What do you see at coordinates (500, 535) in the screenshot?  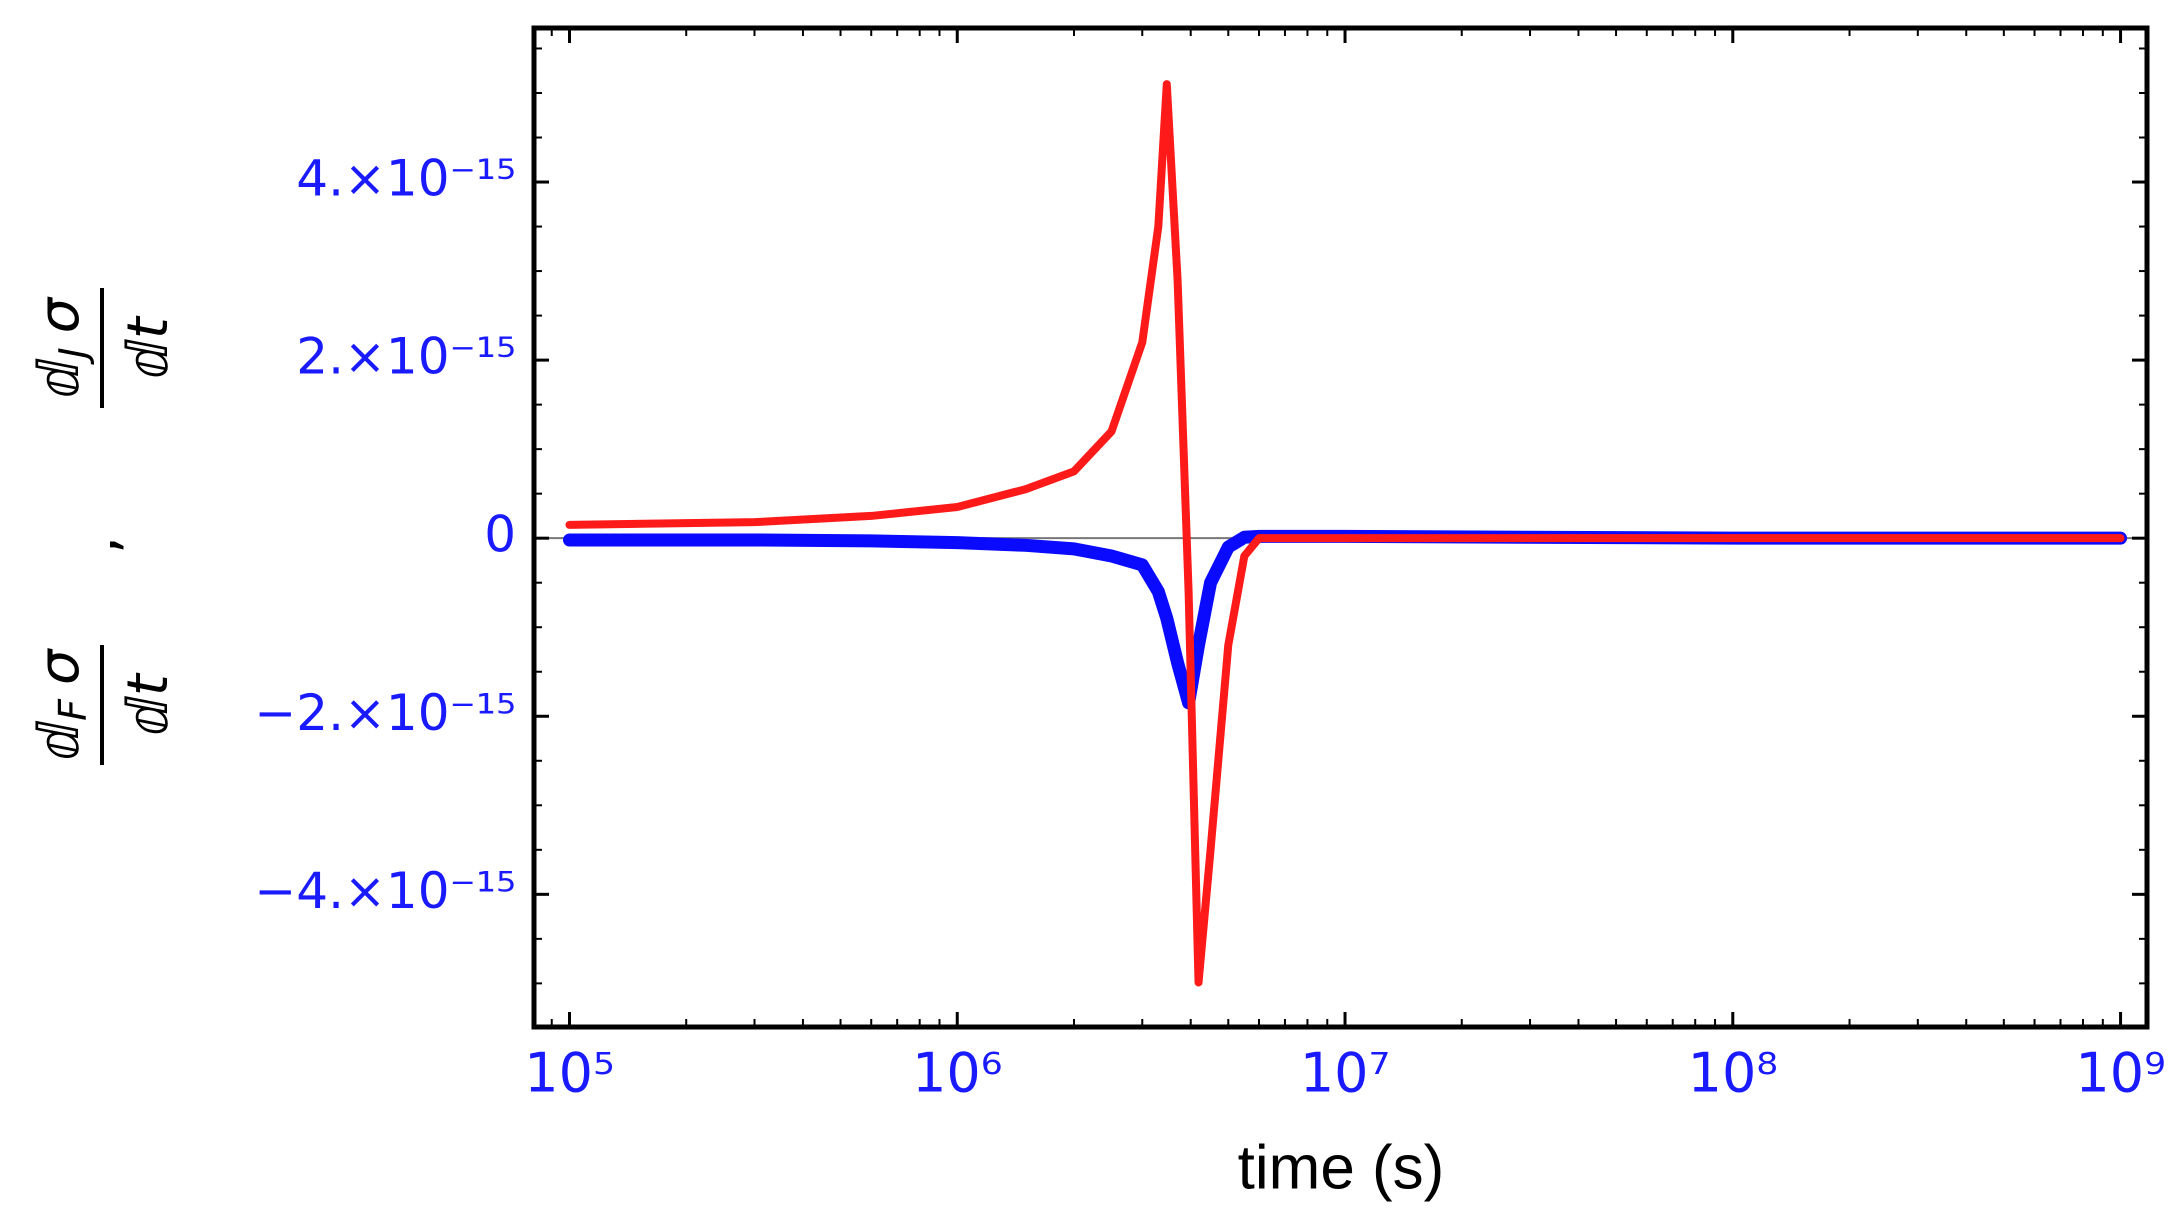 I see `y-tick-label: 0` at bounding box center [500, 535].